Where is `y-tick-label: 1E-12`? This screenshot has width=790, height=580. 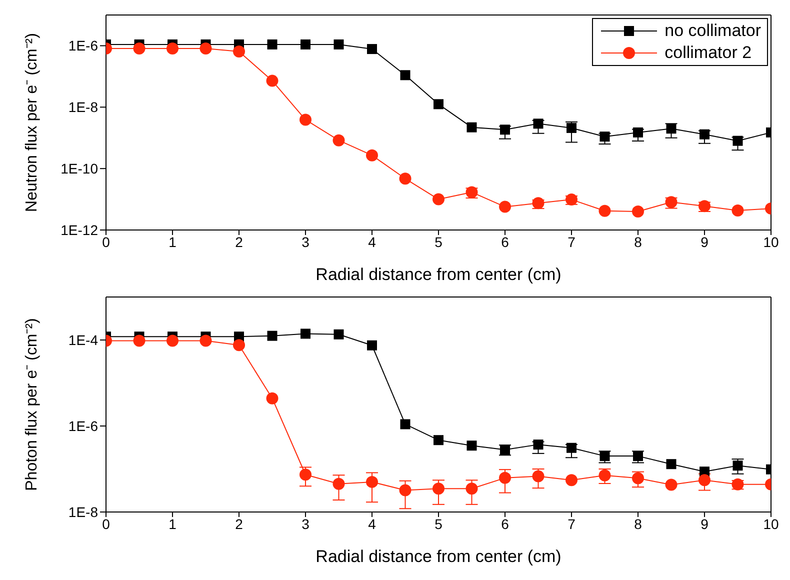 y-tick-label: 1E-12 is located at coordinates (79, 230).